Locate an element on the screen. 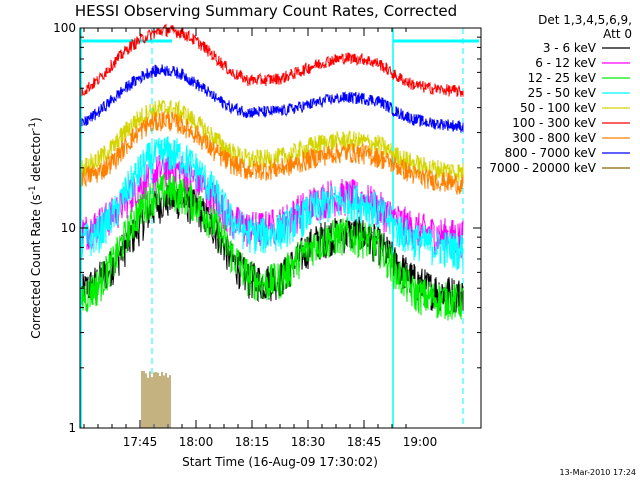 This screenshot has width=640, height=480. y-tick-label-10: 10 is located at coordinates (68, 228).